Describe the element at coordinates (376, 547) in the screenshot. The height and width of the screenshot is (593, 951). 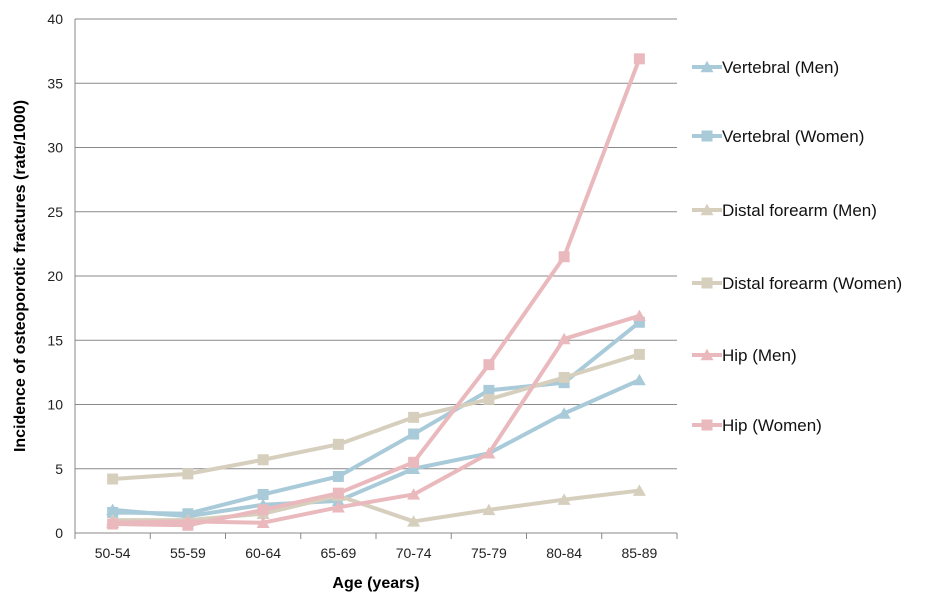
I see `x-tick-labels: 50-54 55-59 60-64 65-69 70-74 75-79 80-84 85-89` at that location.